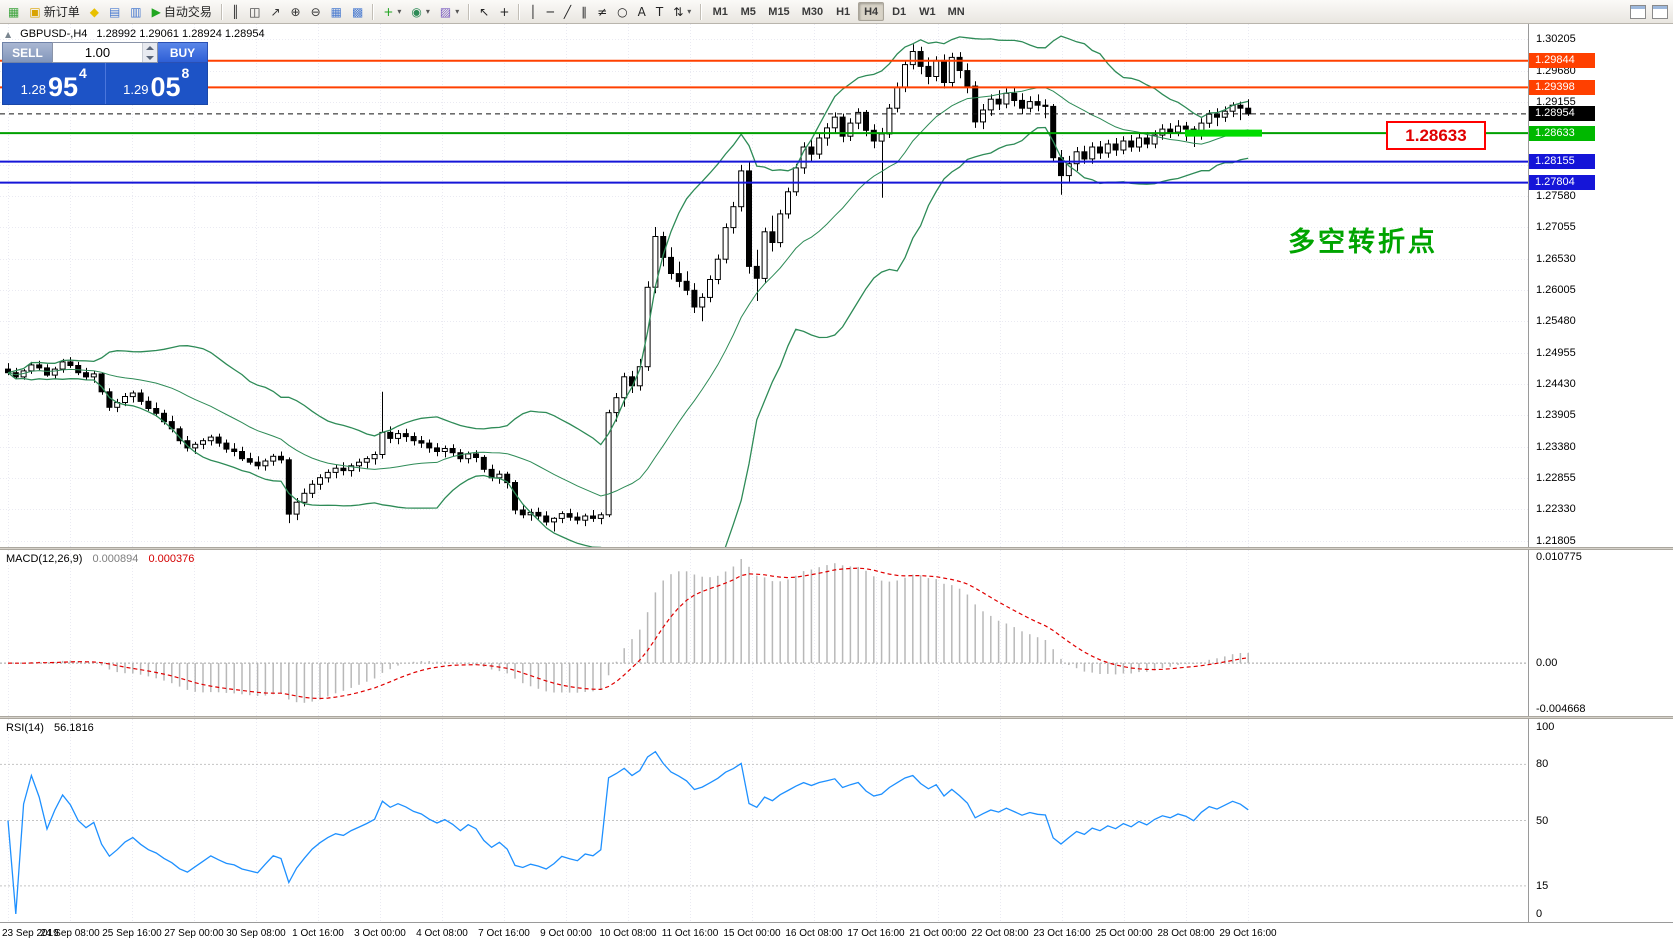 The image size is (1673, 945). Describe the element at coordinates (445, 11) in the screenshot. I see `templates-icon: ▨` at that location.